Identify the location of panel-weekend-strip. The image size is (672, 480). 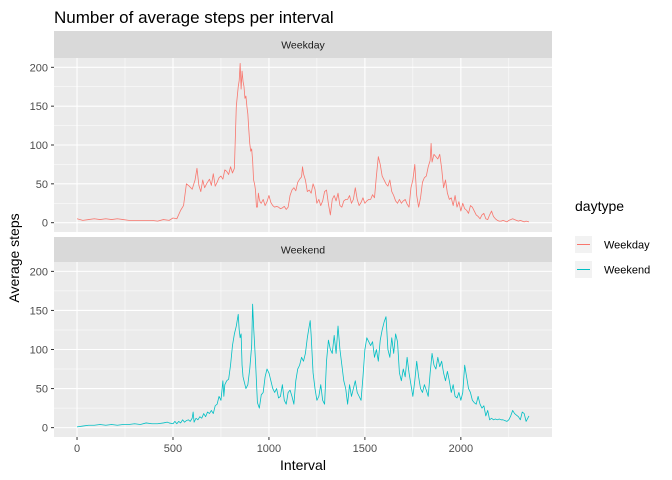
(303, 249).